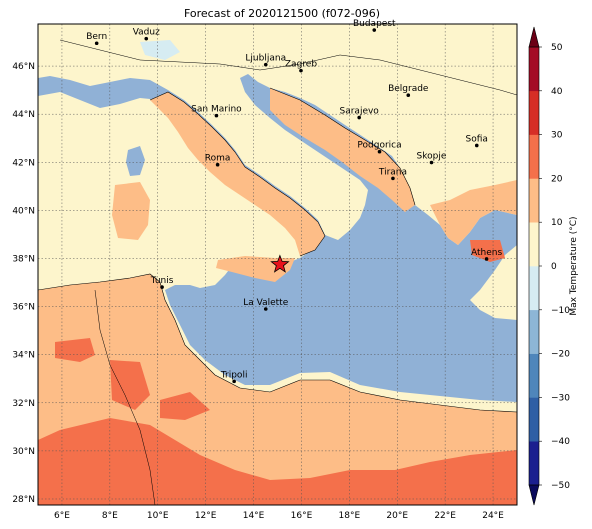  What do you see at coordinates (23, 452) in the screenshot?
I see `y-tick-label: 30°N` at bounding box center [23, 452].